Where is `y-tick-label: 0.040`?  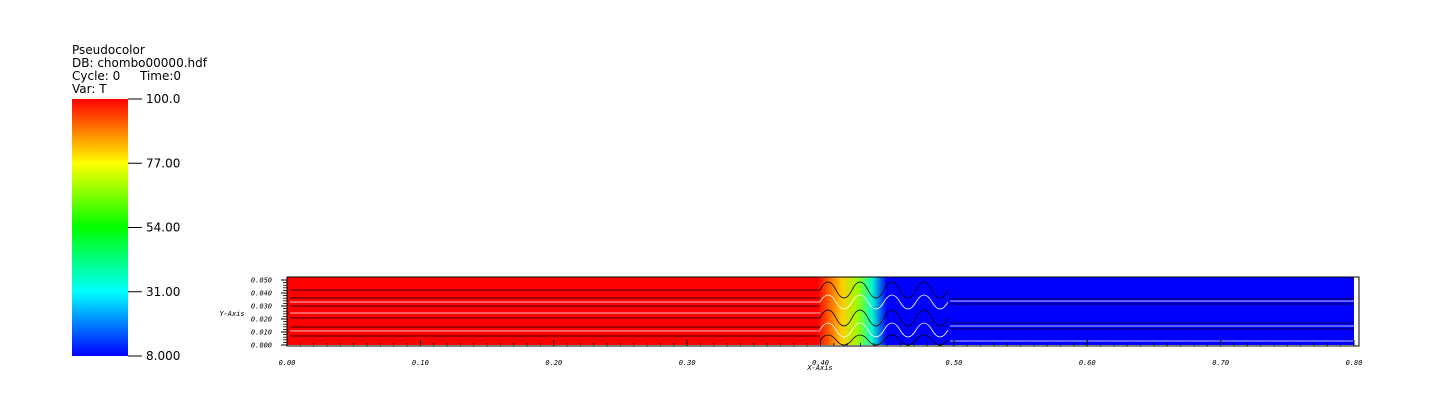
y-tick-label: 0.040 is located at coordinates (261, 294).